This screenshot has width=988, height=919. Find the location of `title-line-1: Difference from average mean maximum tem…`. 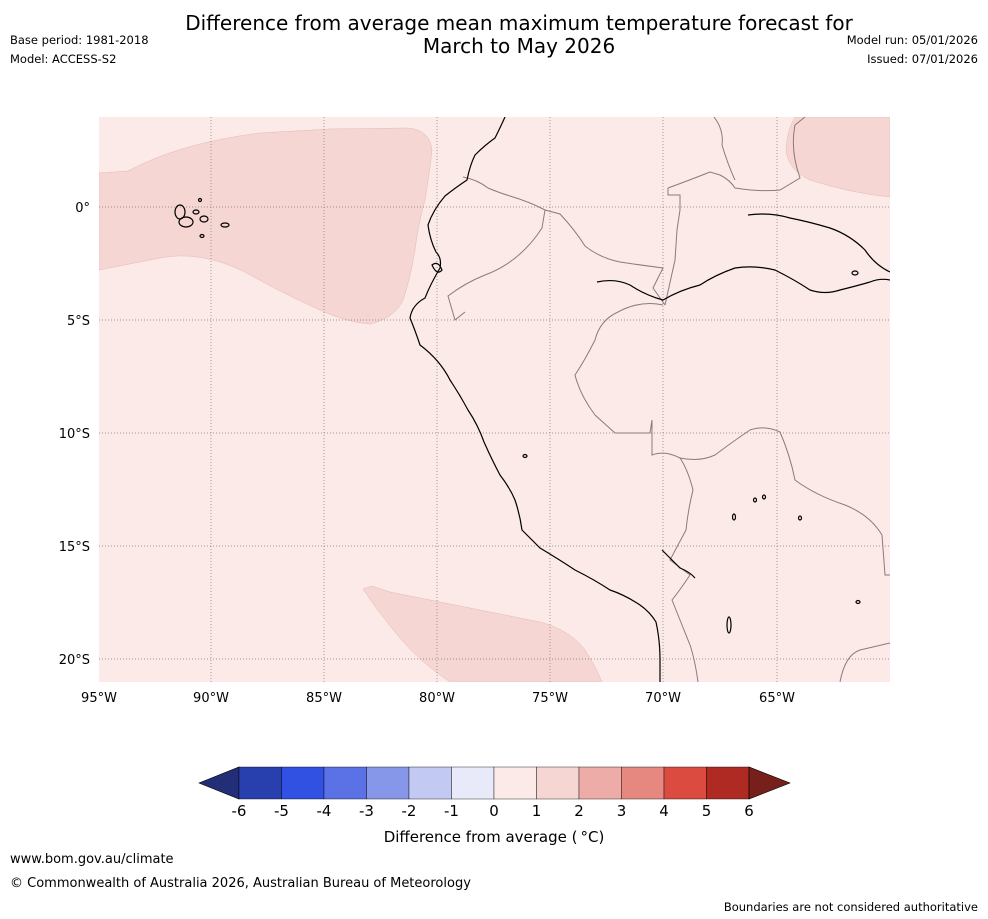

title-line-1: Difference from average mean maximum tem… is located at coordinates (519, 23).